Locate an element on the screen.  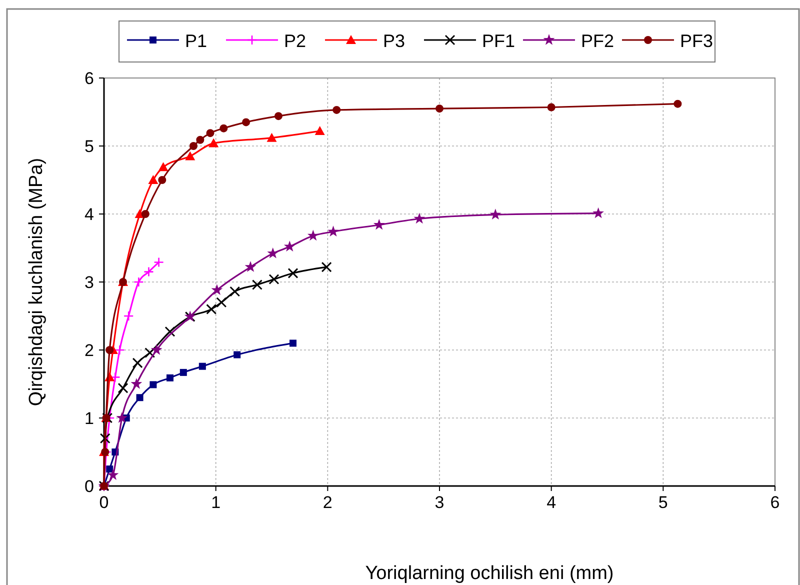
x-tick-label: 2 is located at coordinates (327, 502).